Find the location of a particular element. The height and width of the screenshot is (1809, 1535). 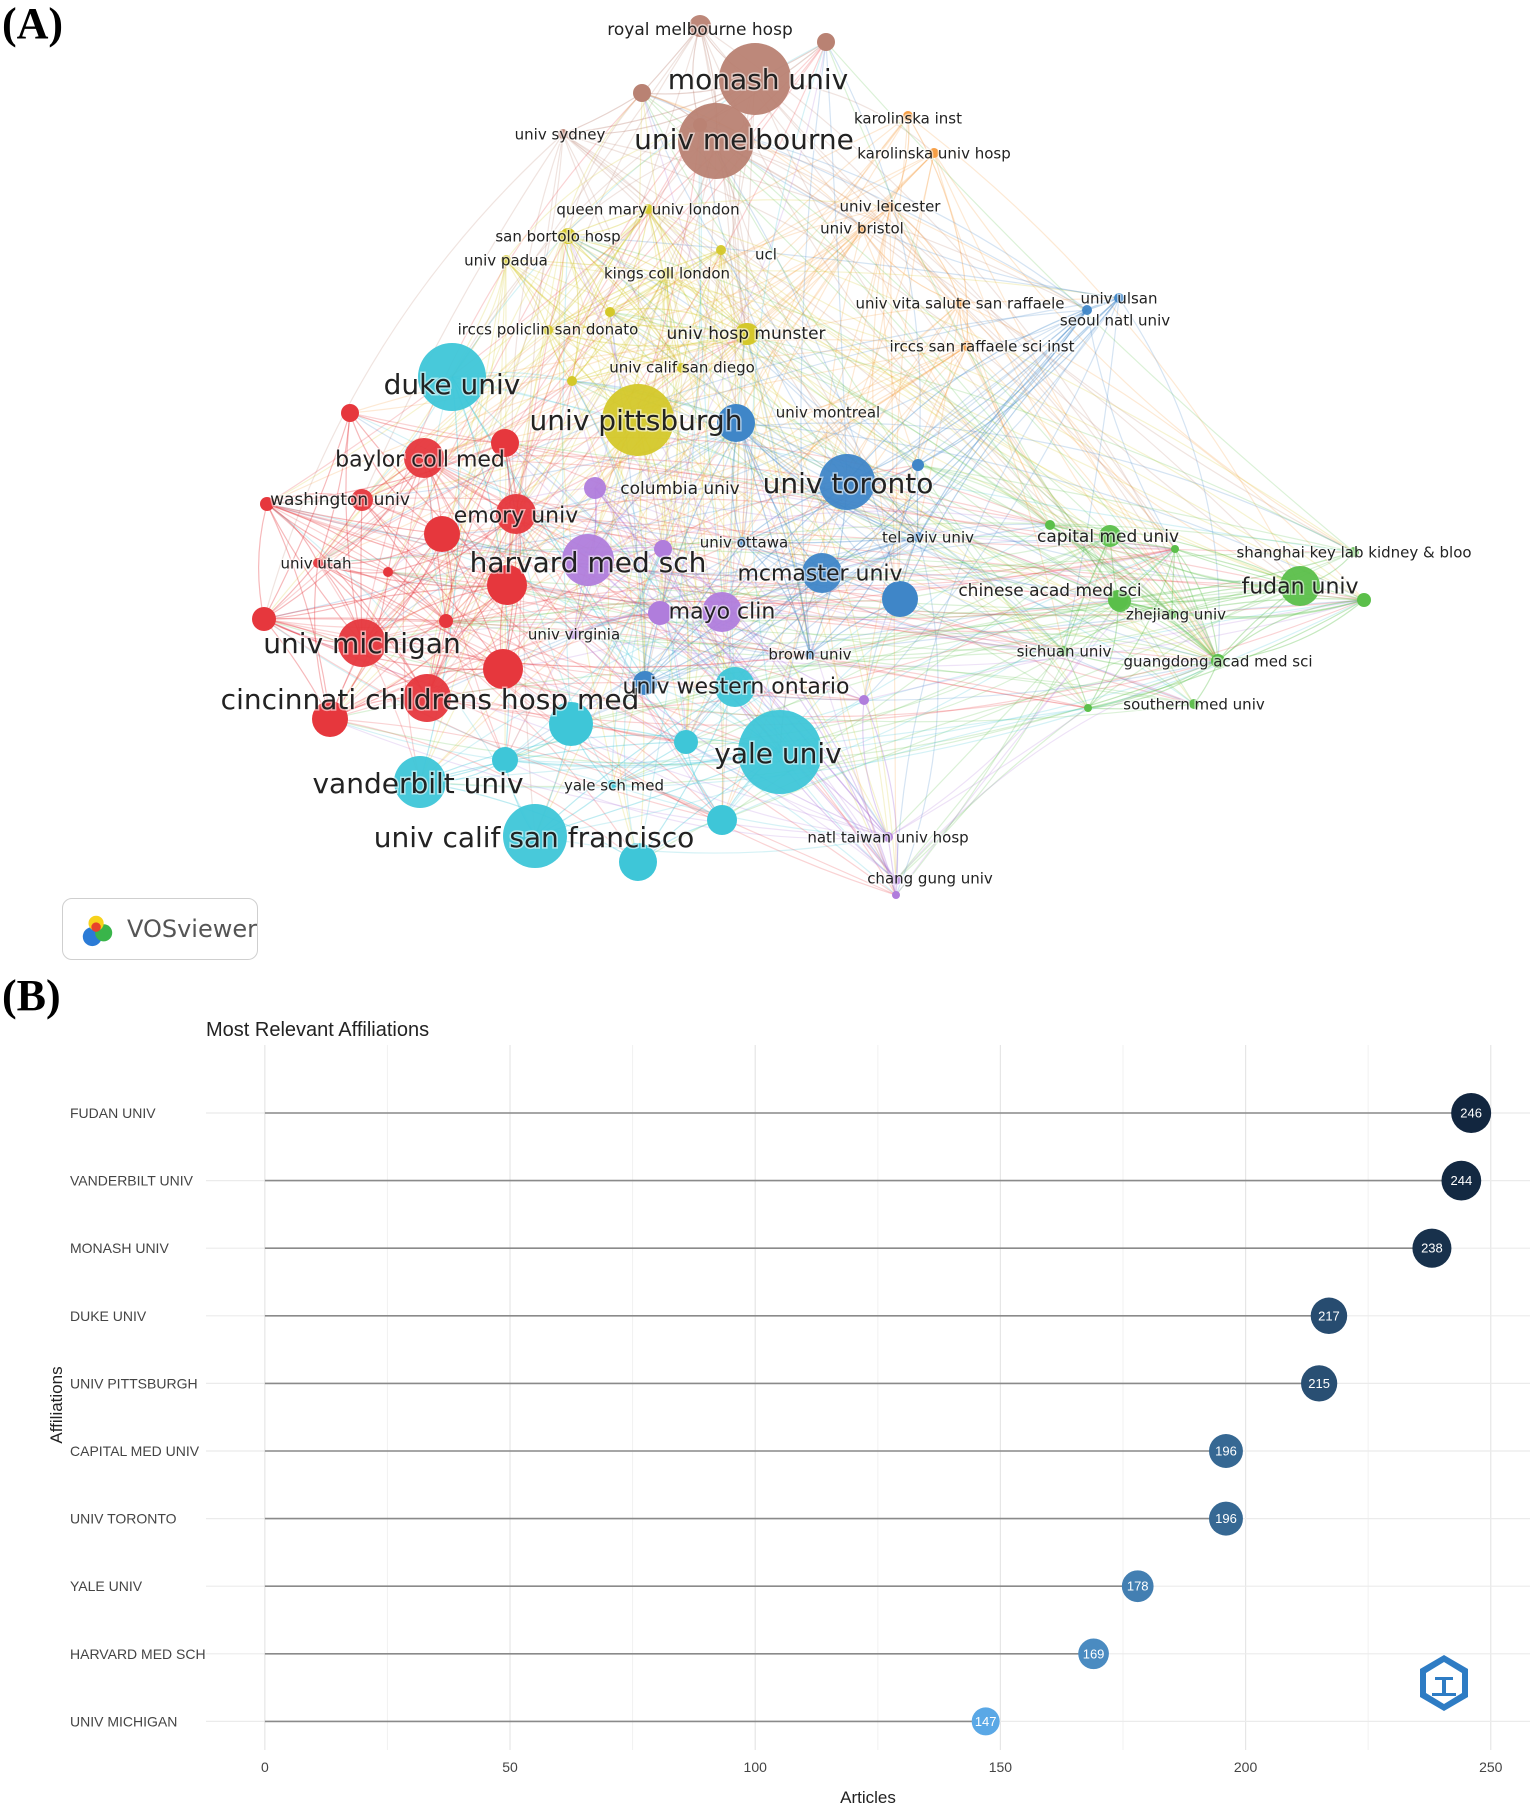

network-node-duke-univ is located at coordinates (452, 377).